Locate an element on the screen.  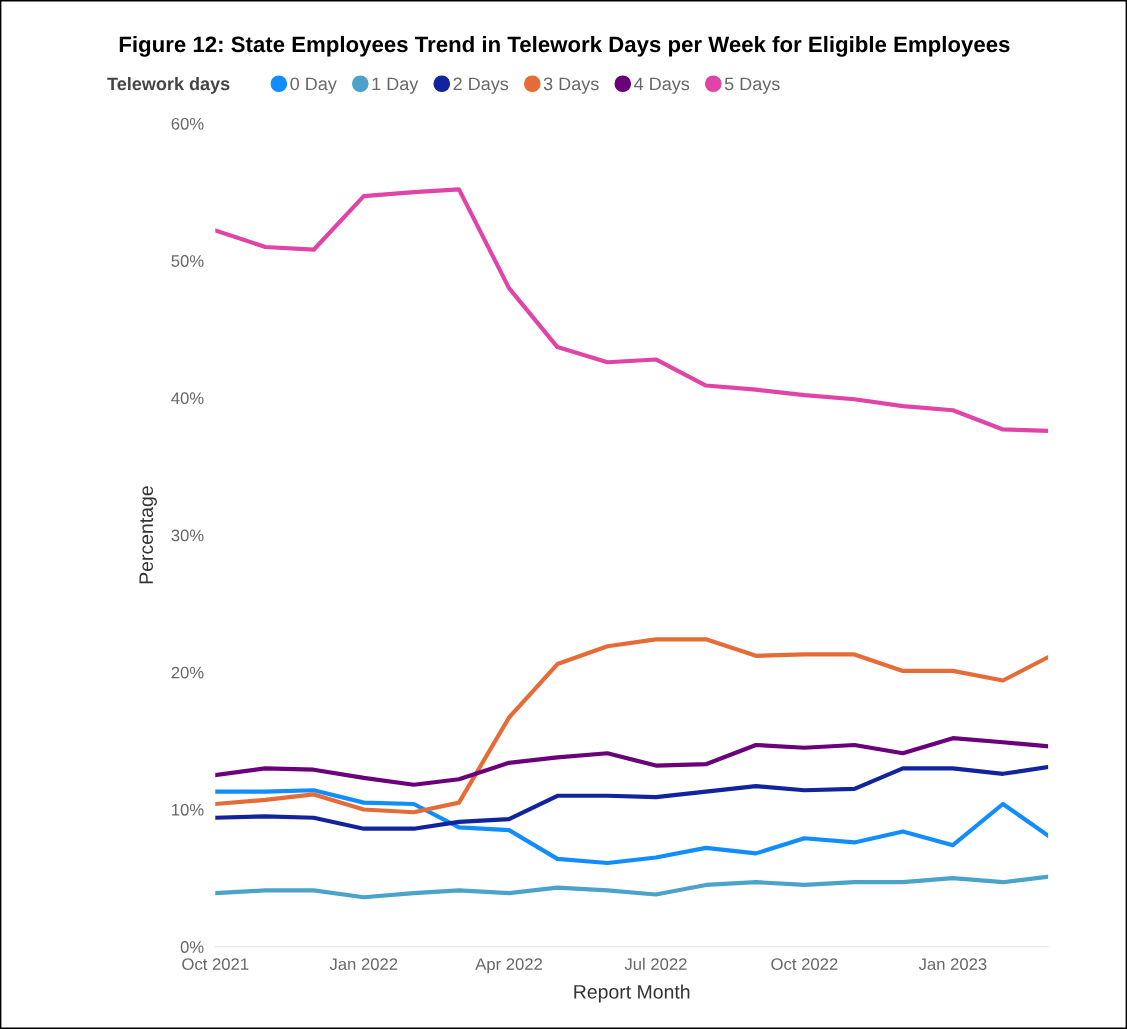
x-tick-label: Jul 2022 is located at coordinates (655, 964).